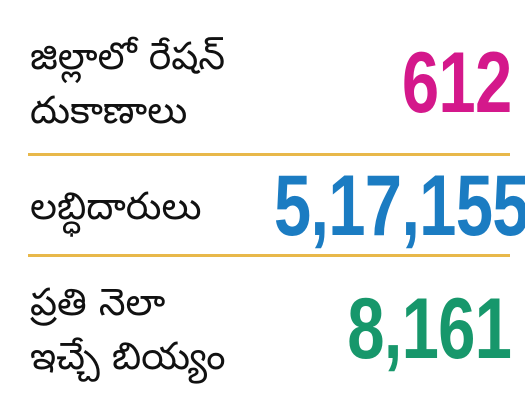  I want to click on label-line: ఇచ్చే బియ్యం, so click(128, 356).